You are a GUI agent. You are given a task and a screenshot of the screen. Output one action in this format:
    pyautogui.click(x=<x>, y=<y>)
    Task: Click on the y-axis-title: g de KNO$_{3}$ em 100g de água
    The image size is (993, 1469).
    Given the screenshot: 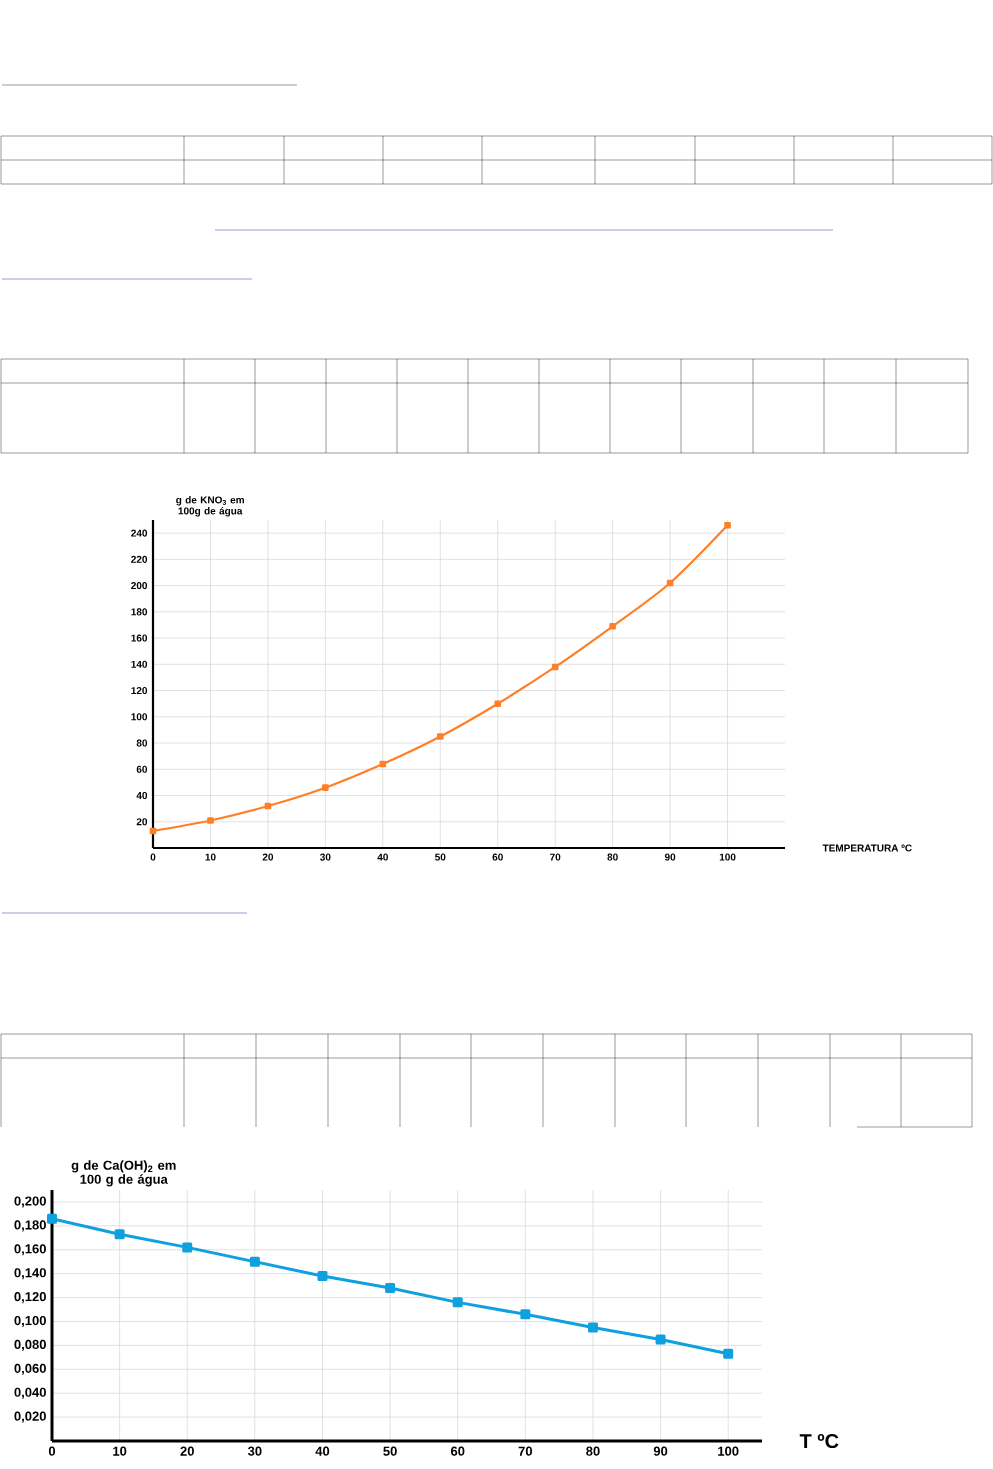 What is the action you would take?
    pyautogui.click(x=210, y=506)
    